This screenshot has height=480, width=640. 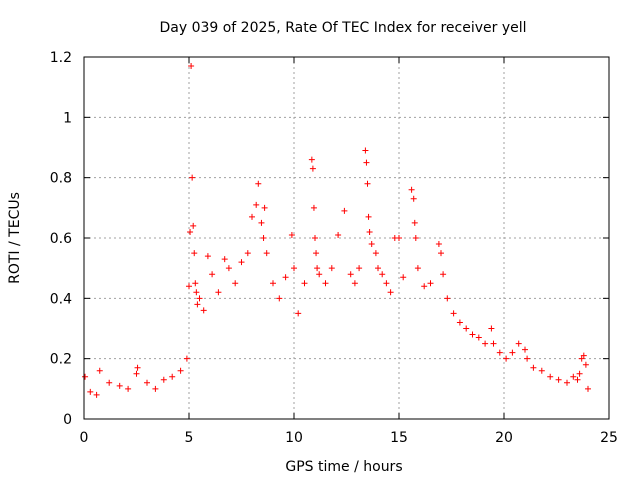 I want to click on x-axis-label: GPS time / hours, so click(x=343, y=467).